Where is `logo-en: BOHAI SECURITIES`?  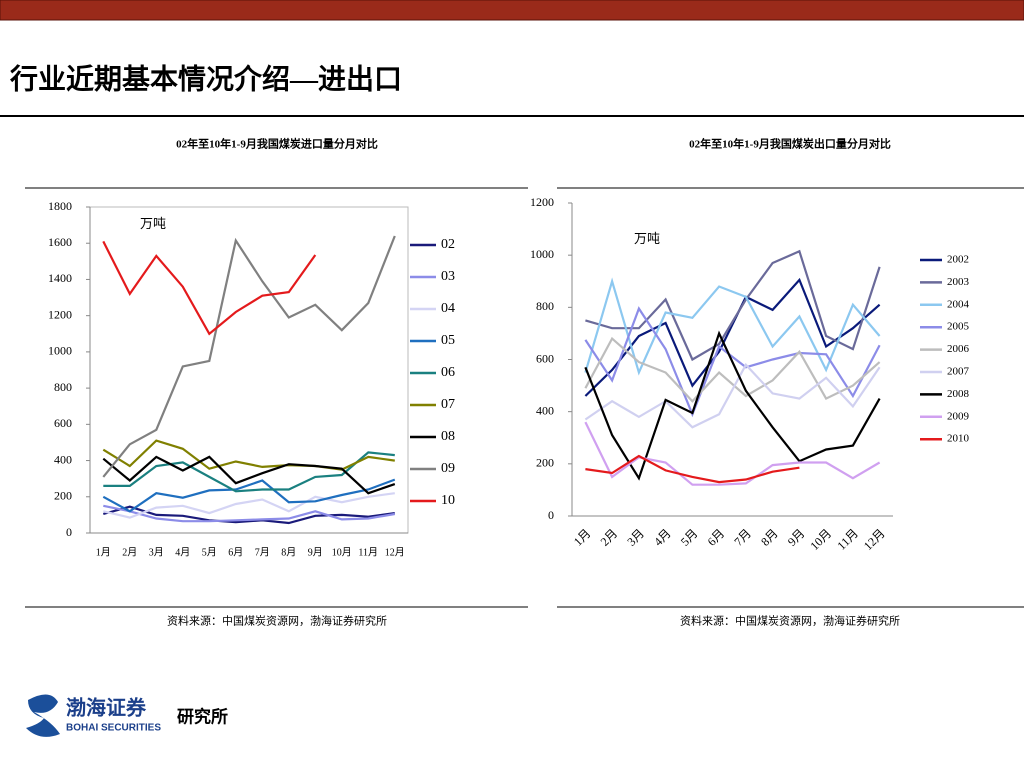
logo-en: BOHAI SECURITIES is located at coordinates (113, 728).